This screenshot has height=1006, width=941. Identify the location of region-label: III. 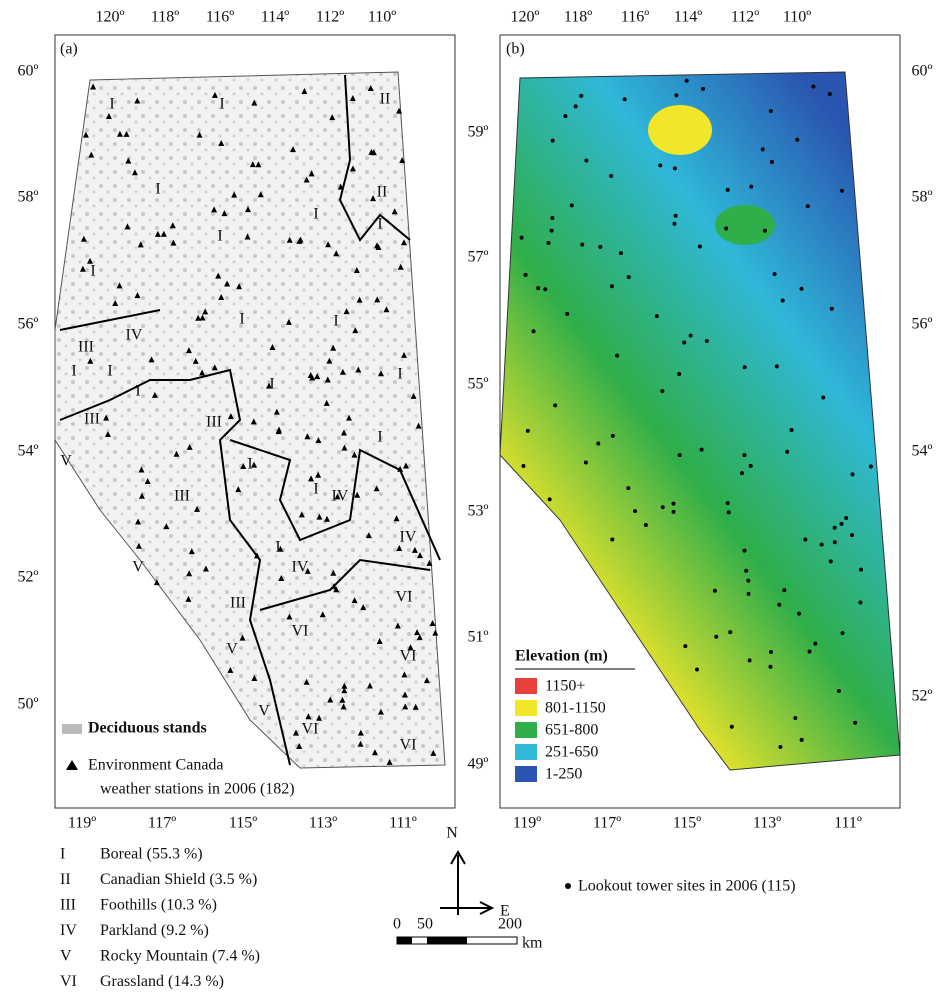
(214, 422).